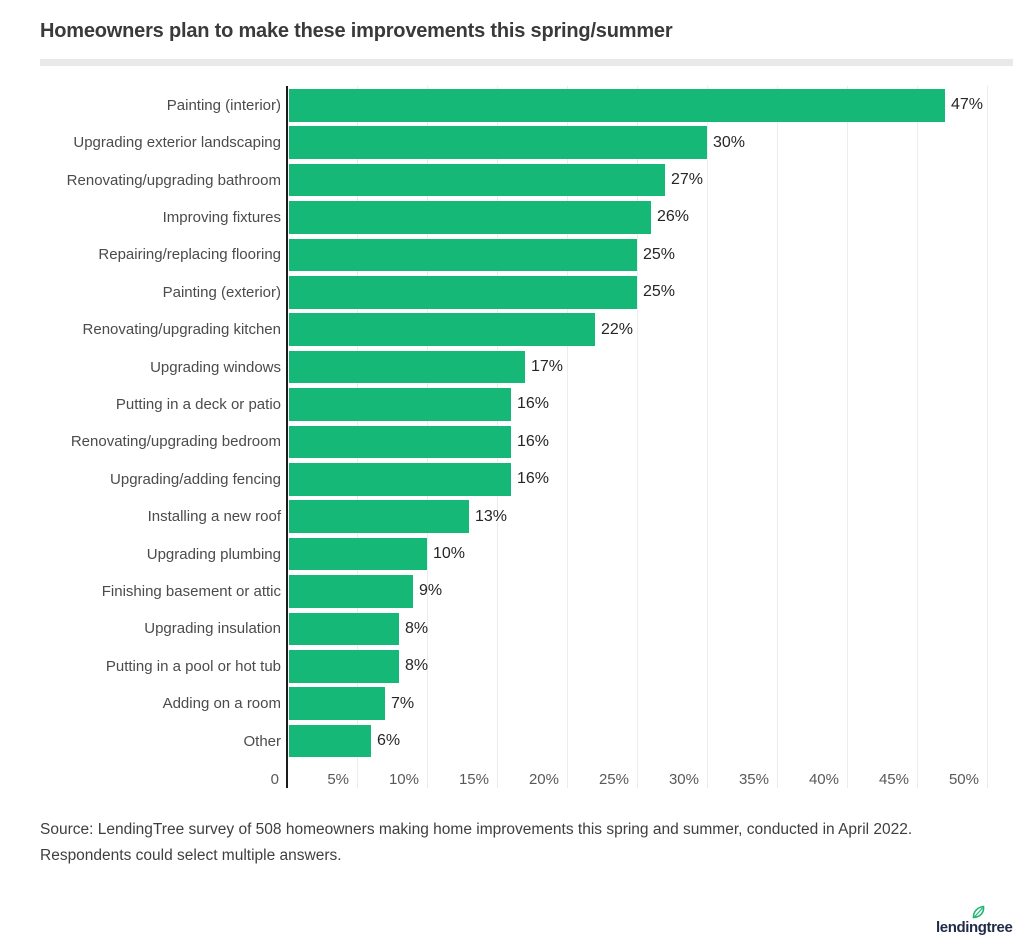 The height and width of the screenshot is (942, 1024). What do you see at coordinates (193, 666) in the screenshot?
I see `category-label: Putting in a pool or hot tub` at bounding box center [193, 666].